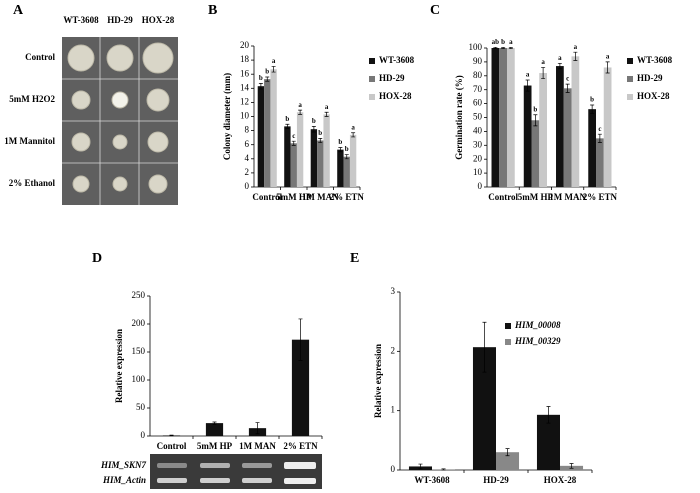 The height and width of the screenshot is (493, 700). I want to click on y-tick-label: 250, so click(139, 295).